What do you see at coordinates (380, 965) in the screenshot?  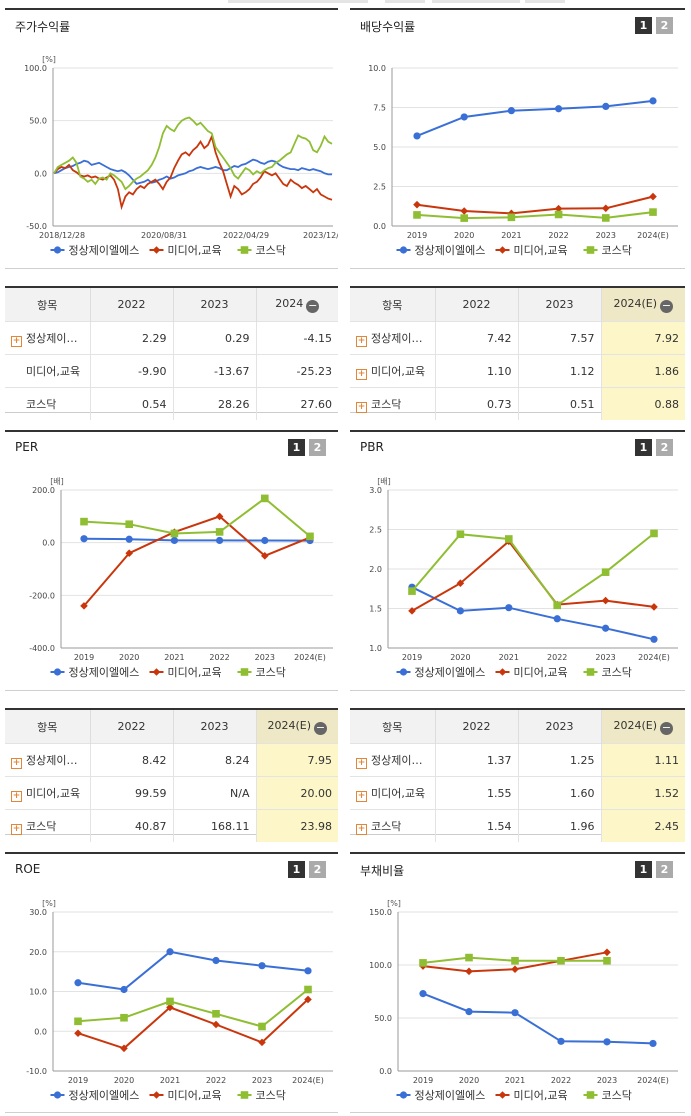 I see `y-tick-label: 100.0` at bounding box center [380, 965].